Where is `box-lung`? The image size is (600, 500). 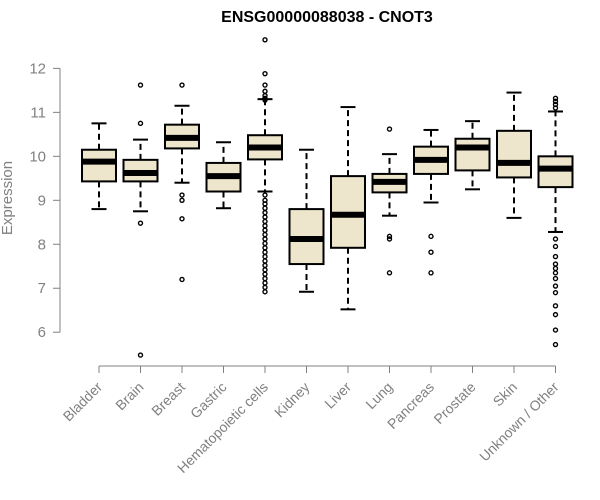
box-lung is located at coordinates (389, 201).